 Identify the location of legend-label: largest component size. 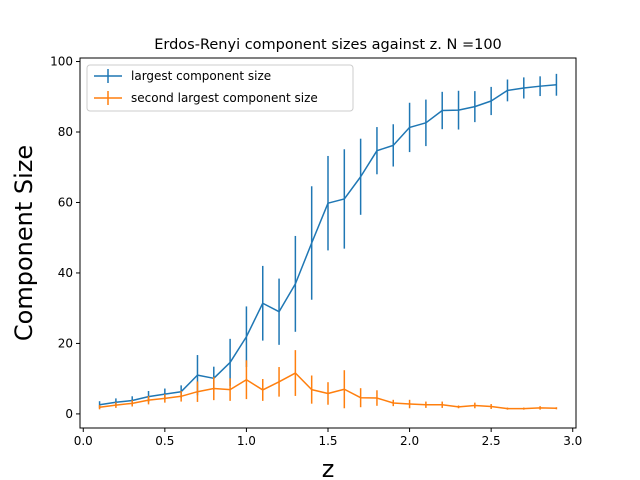
(201, 76).